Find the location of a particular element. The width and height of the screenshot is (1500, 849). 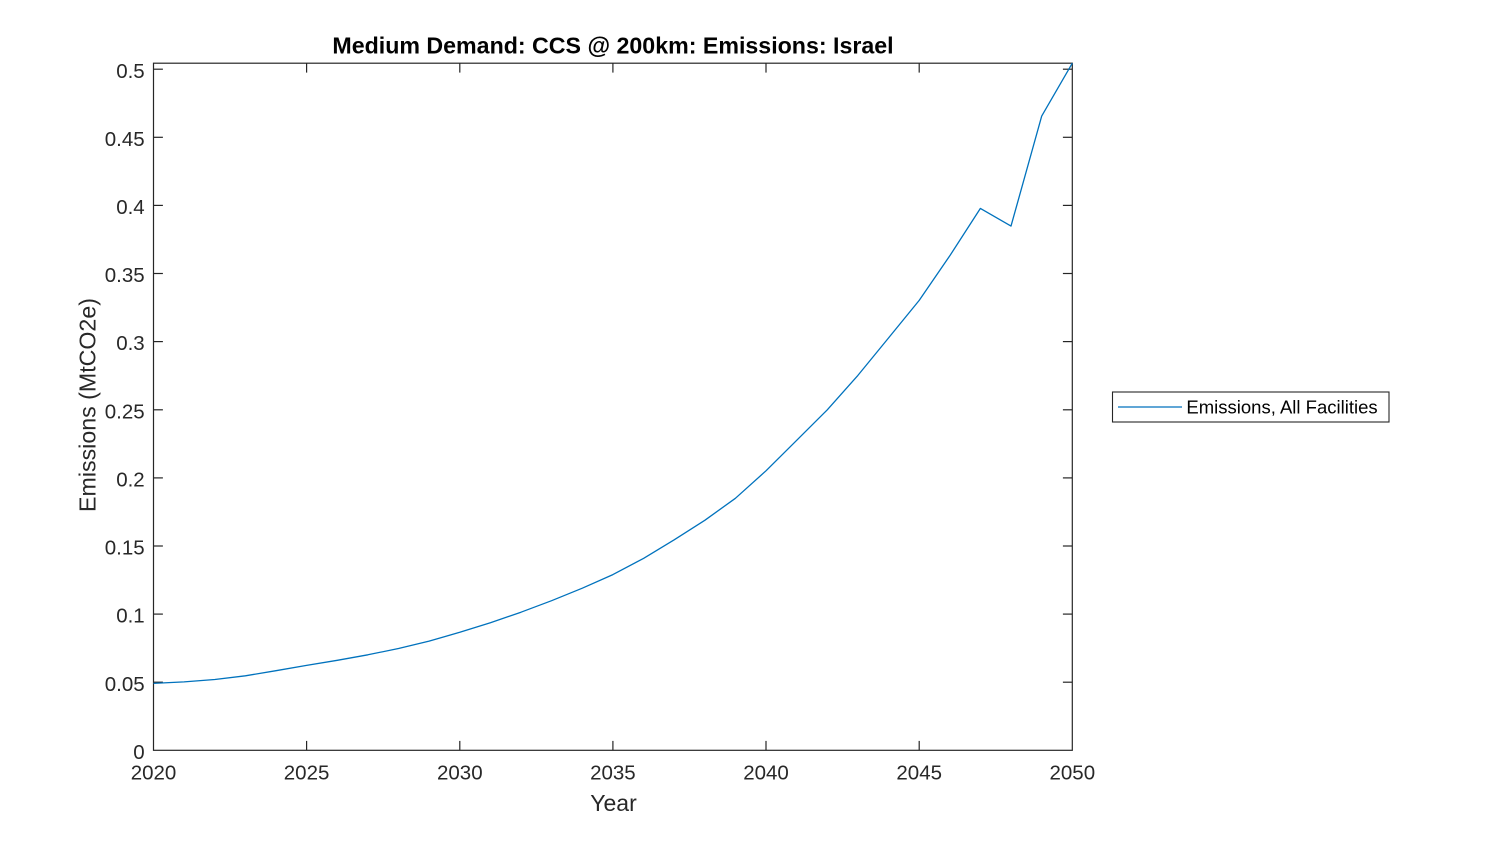

svg-text: 0.2 is located at coordinates (130, 480).